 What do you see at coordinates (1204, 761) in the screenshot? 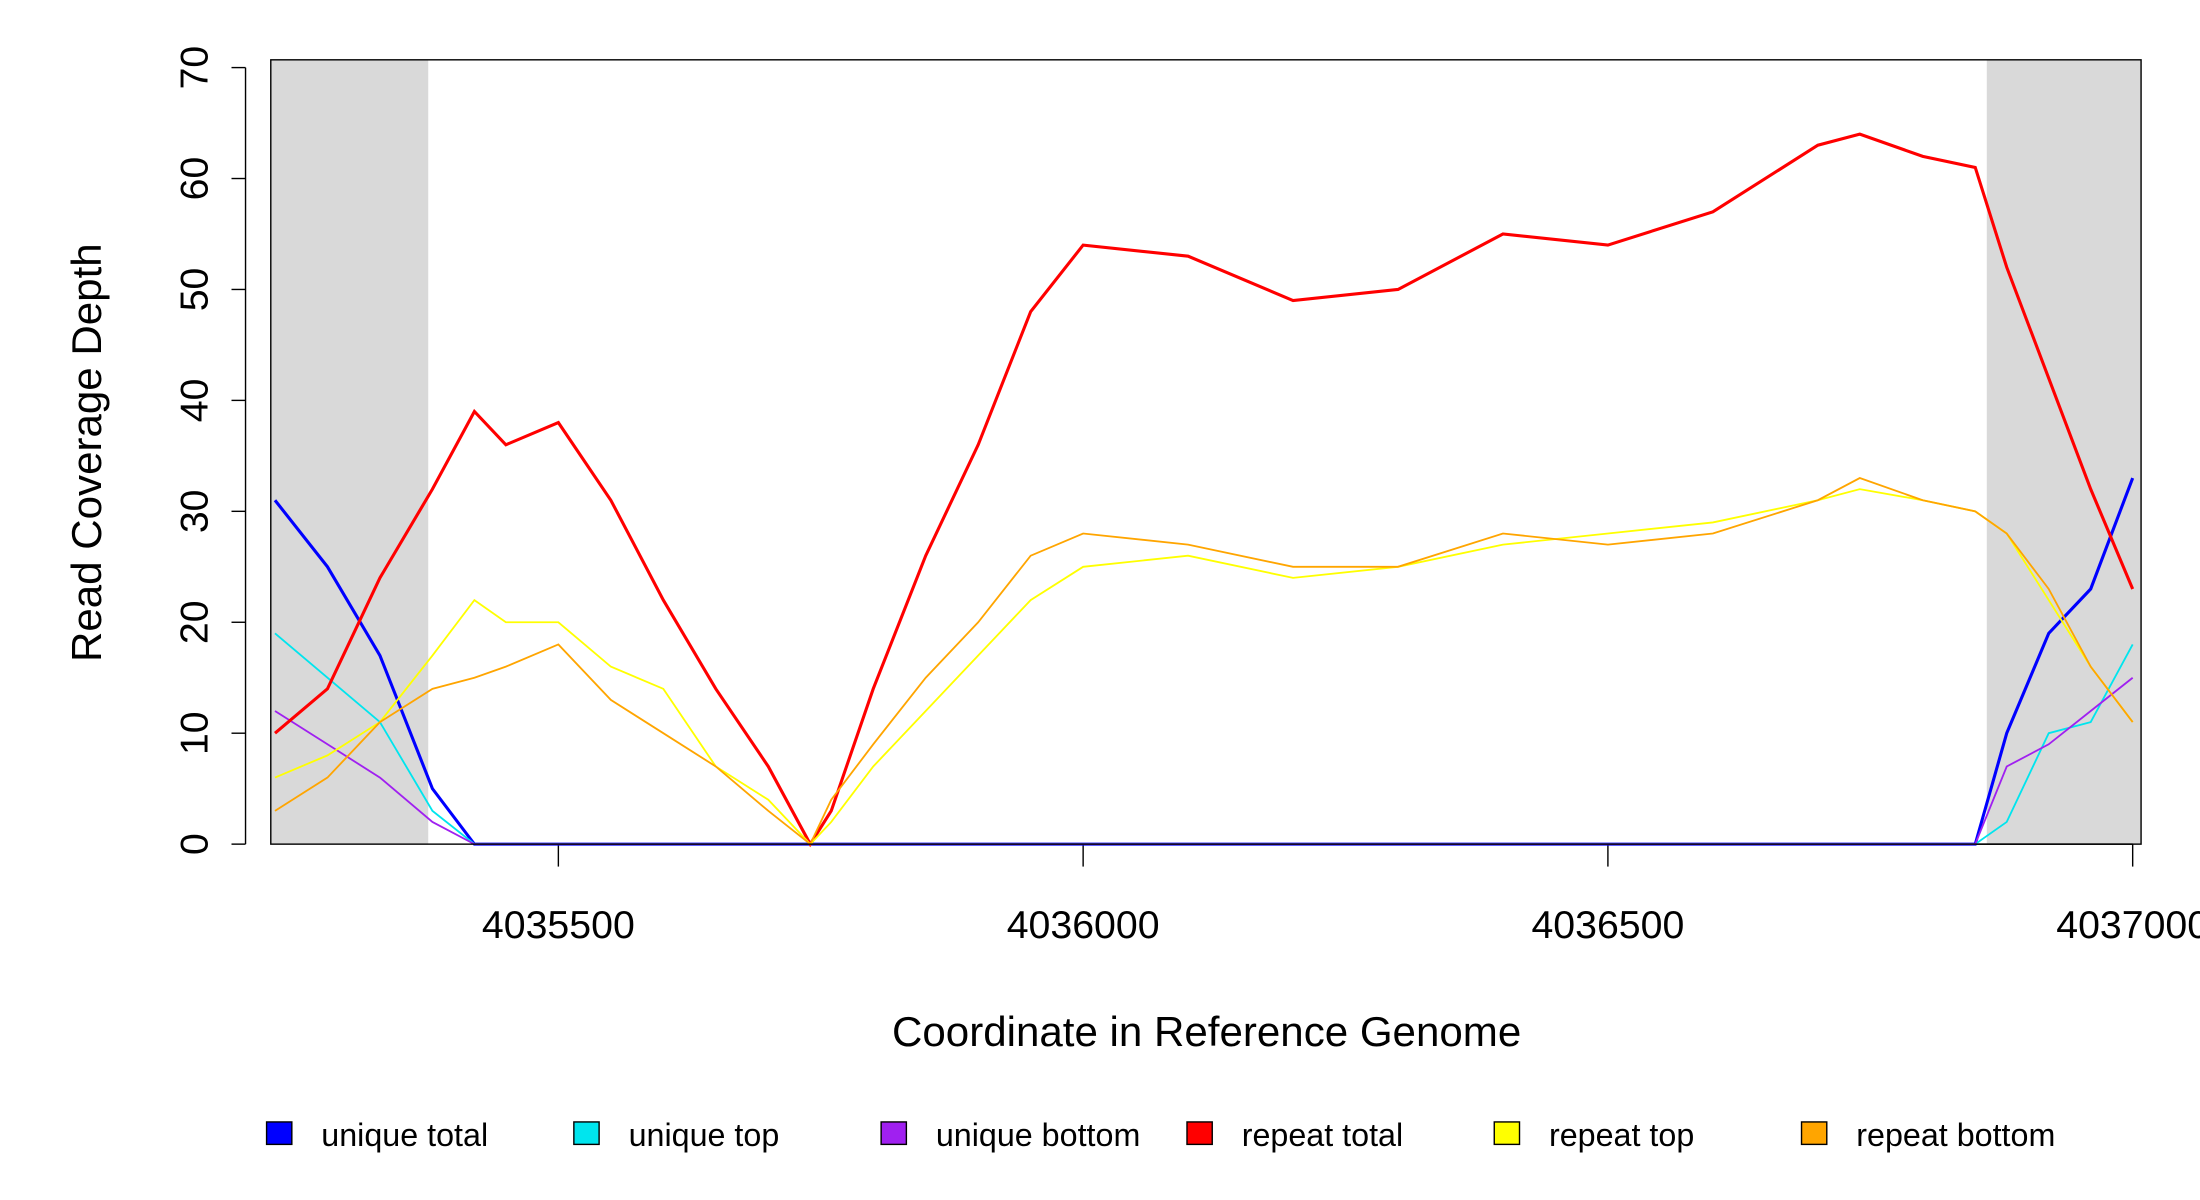
I see `series-line` at bounding box center [1204, 761].